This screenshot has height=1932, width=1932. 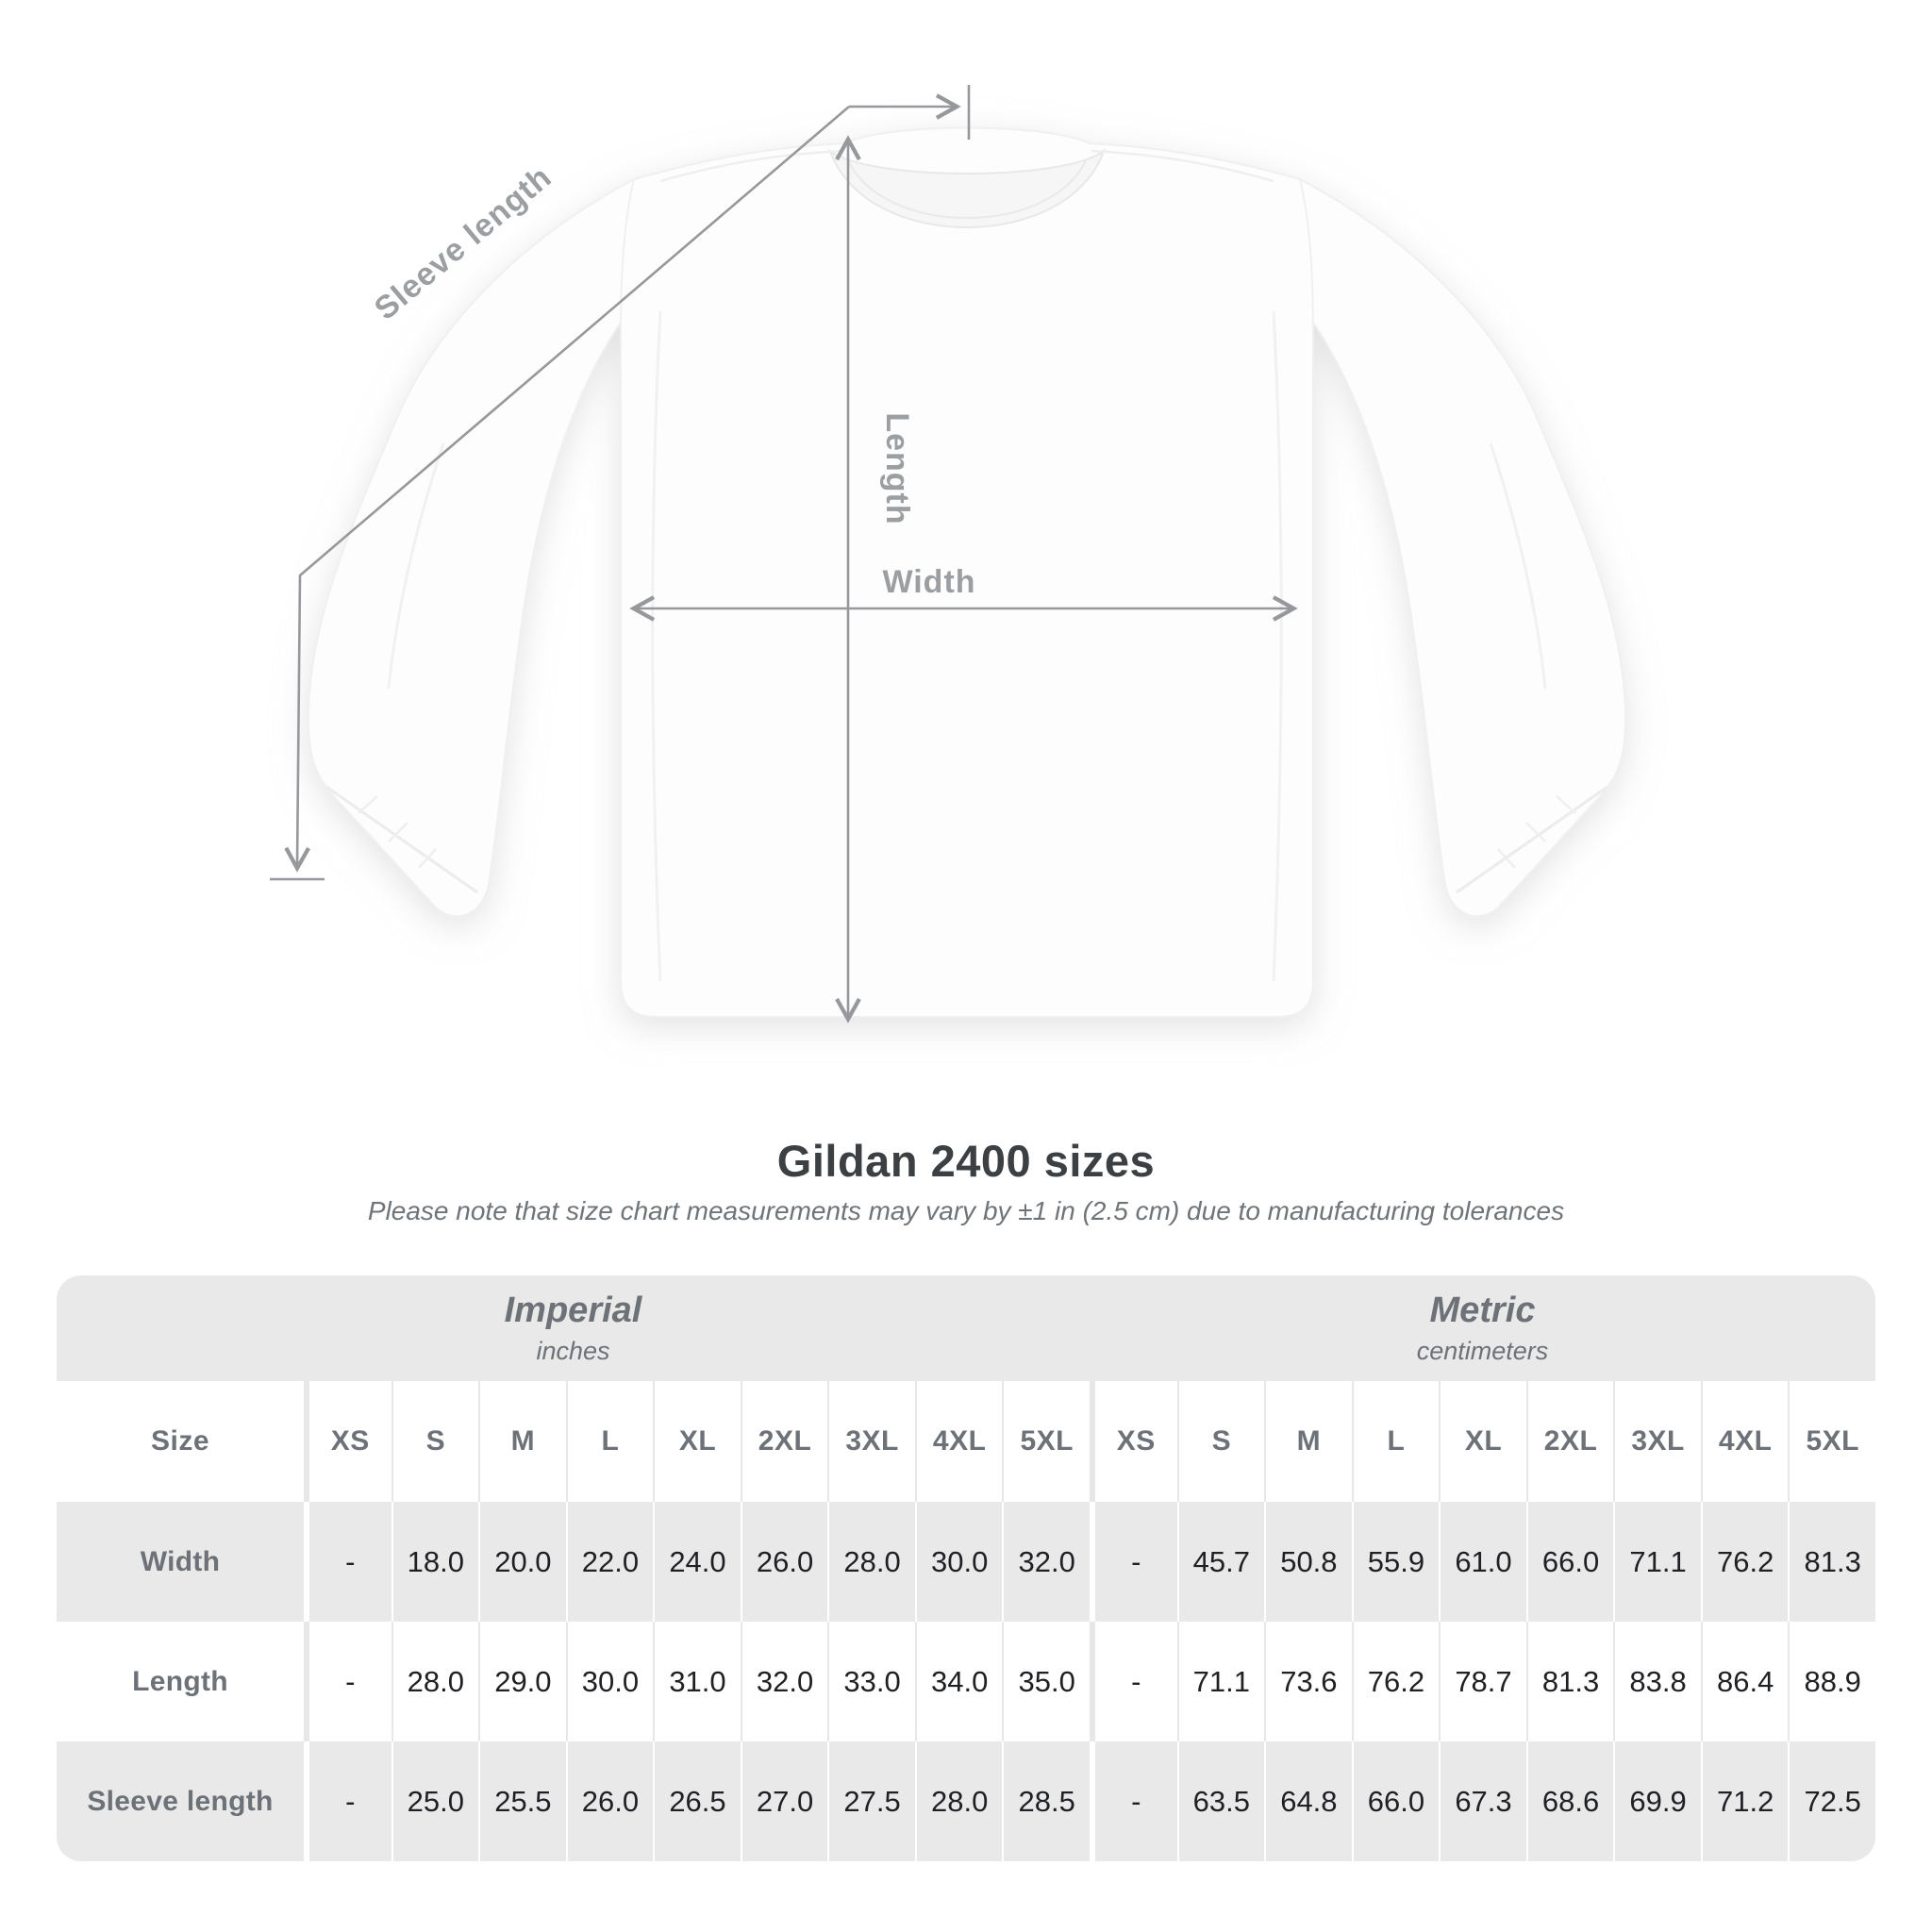 I want to click on size-header-metric-4xl: 4XL, so click(x=1745, y=1442).